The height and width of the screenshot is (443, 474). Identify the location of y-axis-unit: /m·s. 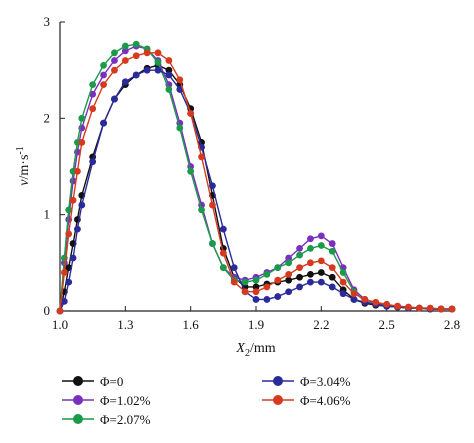
(24, 167).